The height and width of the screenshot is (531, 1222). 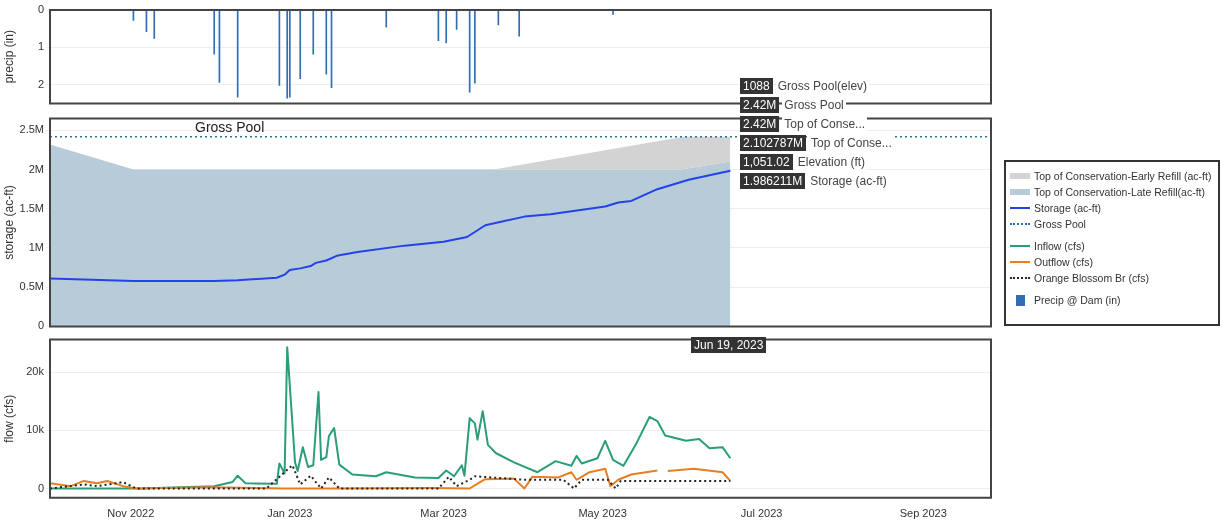 I want to click on legend-label: Top of Conservation-Late Refill(ac-ft), so click(x=1119, y=192).